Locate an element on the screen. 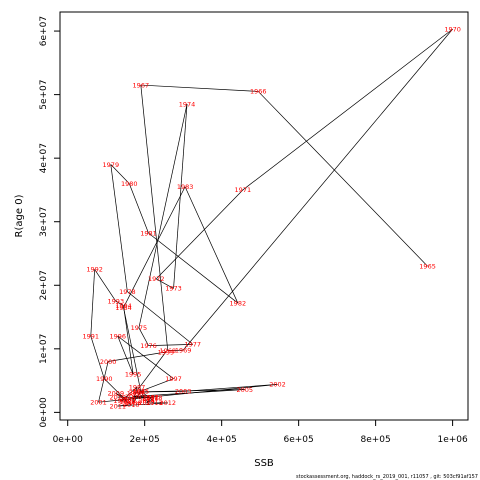  year-label-2019: 2019 is located at coordinates (117, 397).